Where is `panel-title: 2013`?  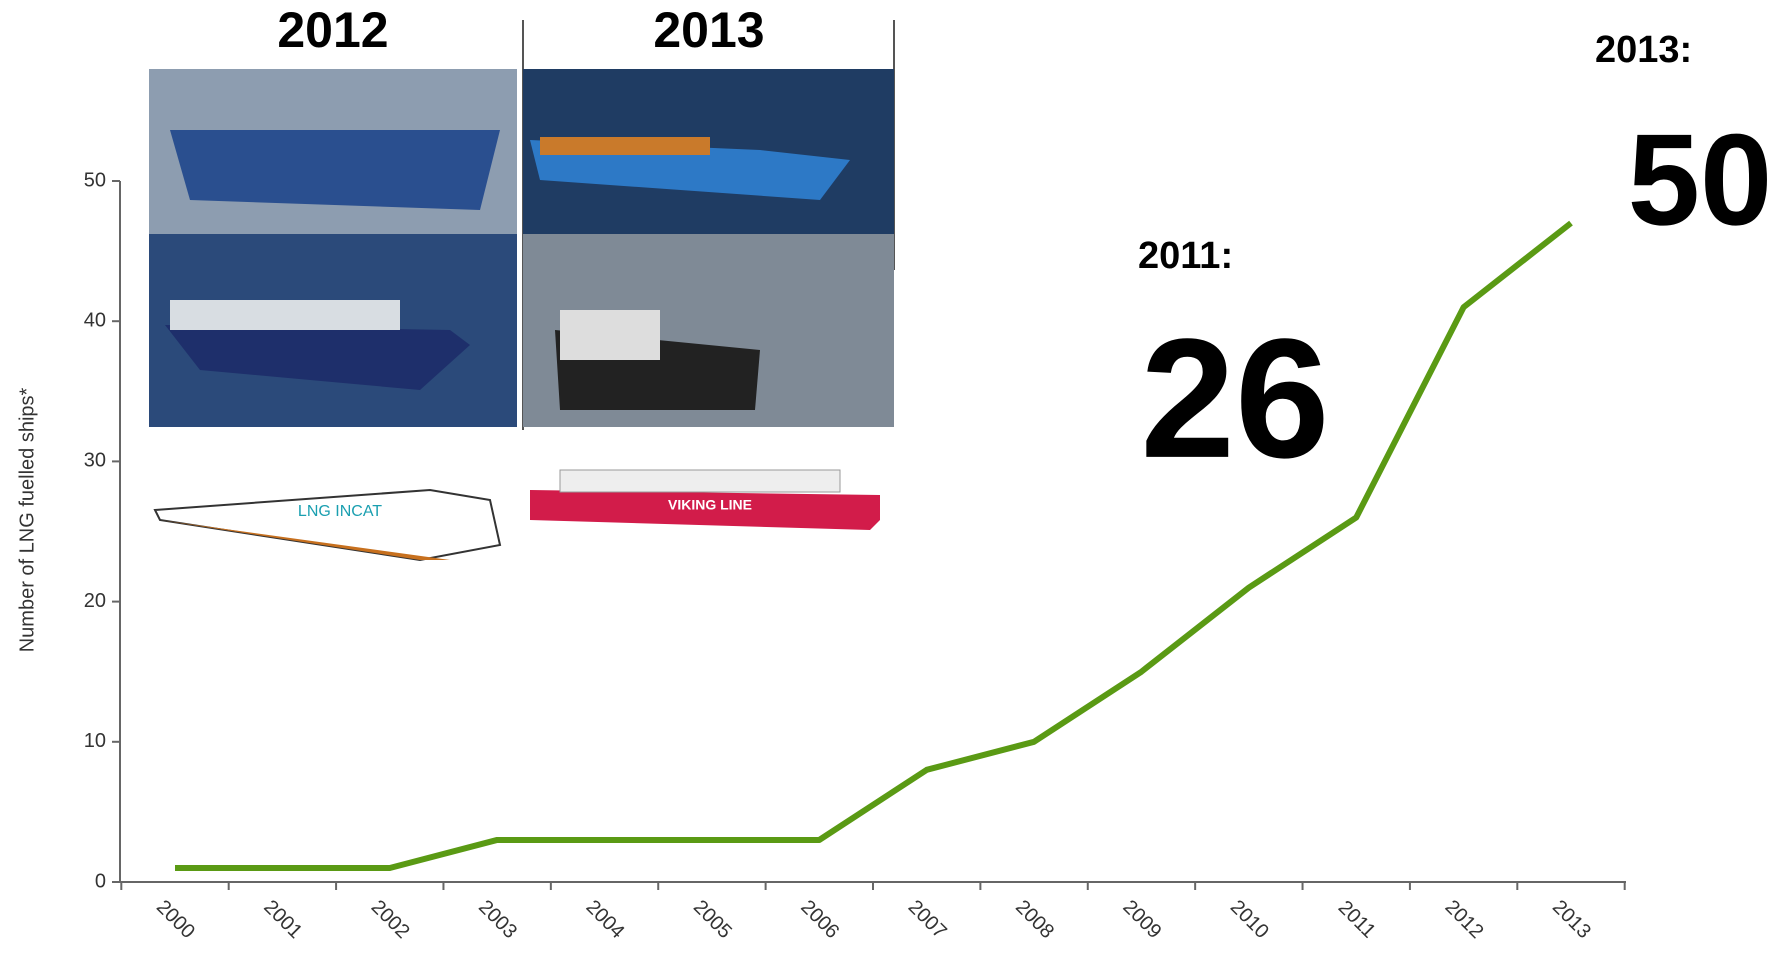
panel-title: 2013 is located at coordinates (708, 30).